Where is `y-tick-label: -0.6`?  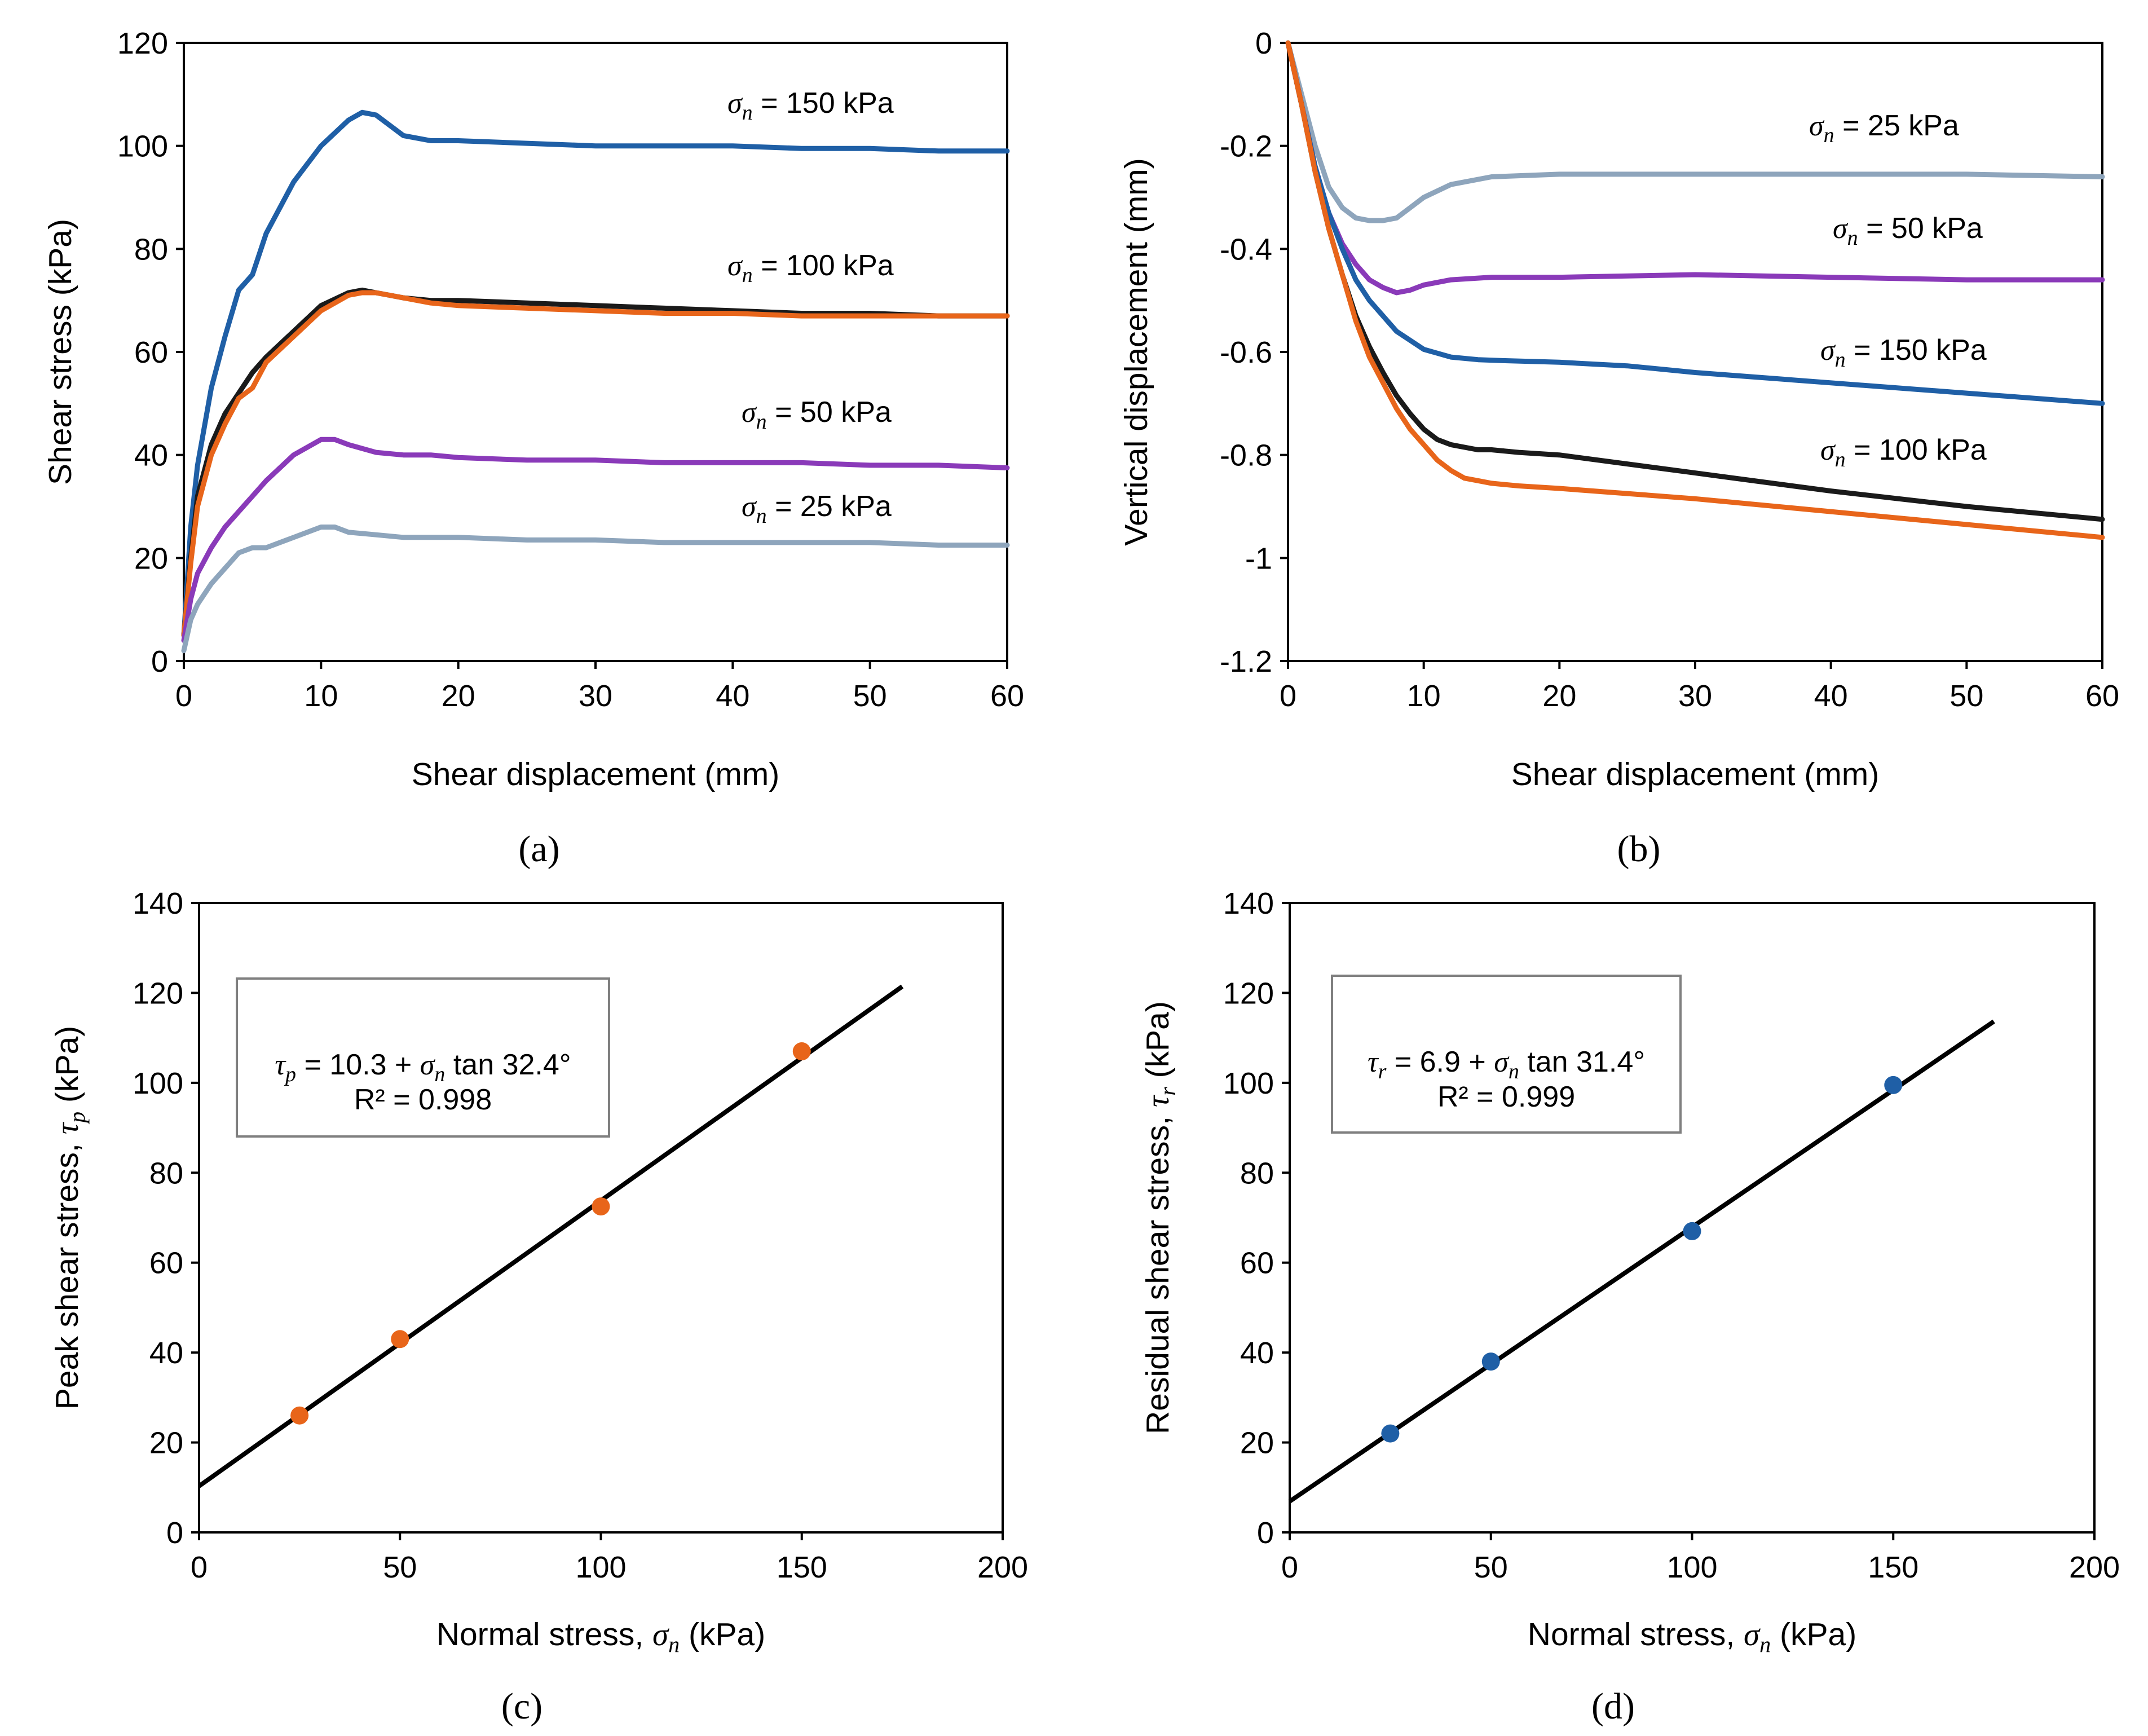
y-tick-label: -0.6 is located at coordinates (1246, 352).